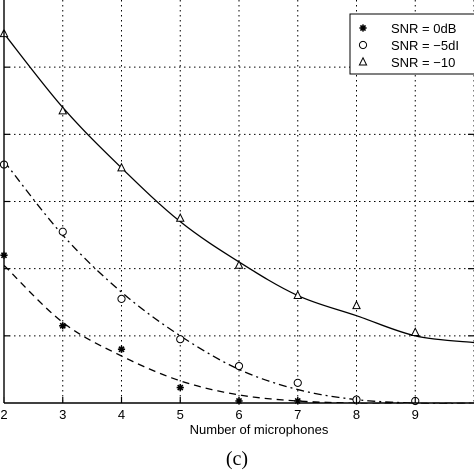 This screenshot has height=474, width=474. I want to click on legend: SNR = 0dB SNR = −5dI SNR = −10, so click(411, 44).